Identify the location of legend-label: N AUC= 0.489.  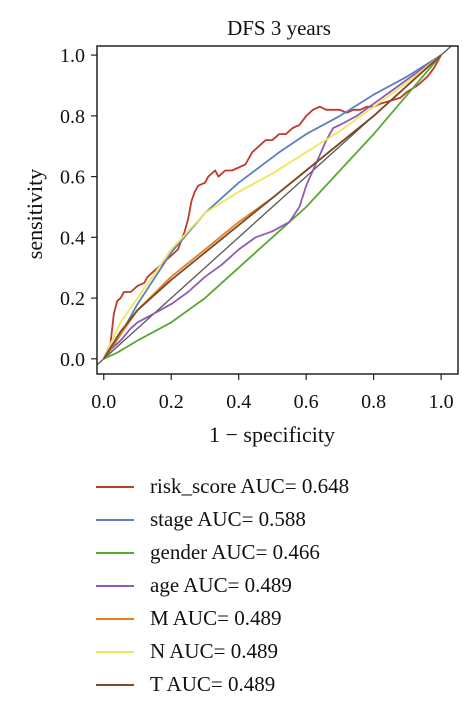
(214, 651).